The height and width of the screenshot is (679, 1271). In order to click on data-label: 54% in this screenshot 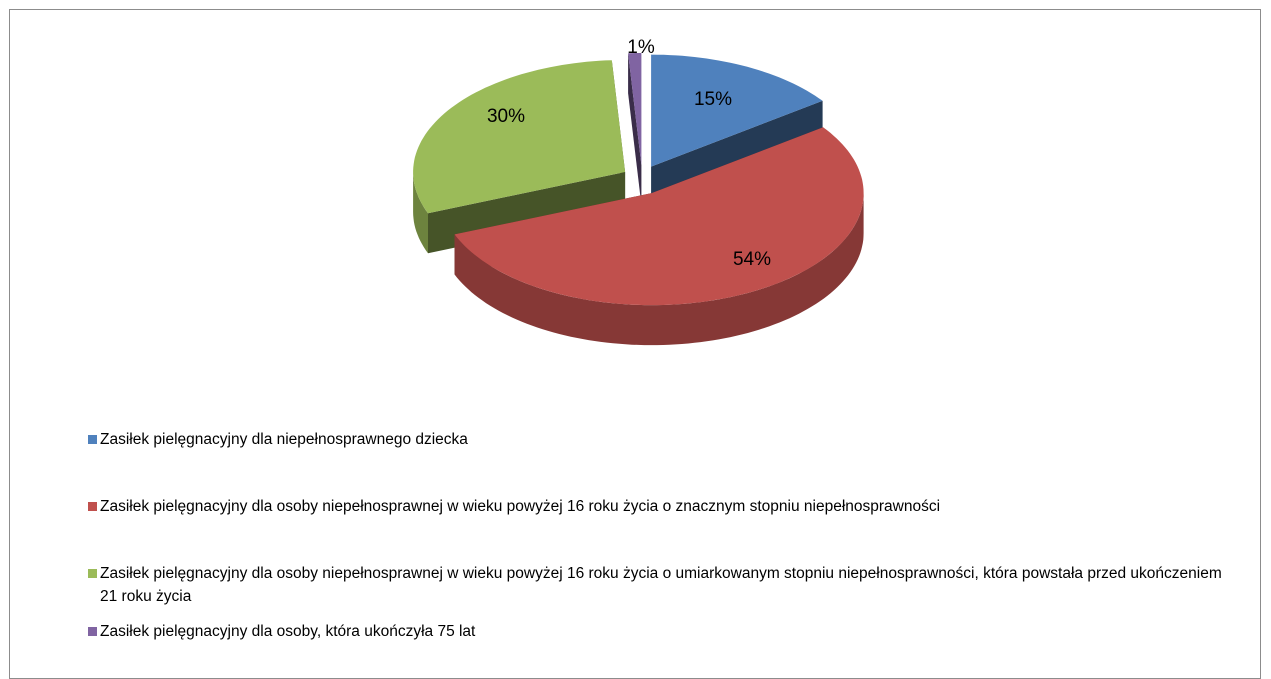, I will do `click(752, 259)`.